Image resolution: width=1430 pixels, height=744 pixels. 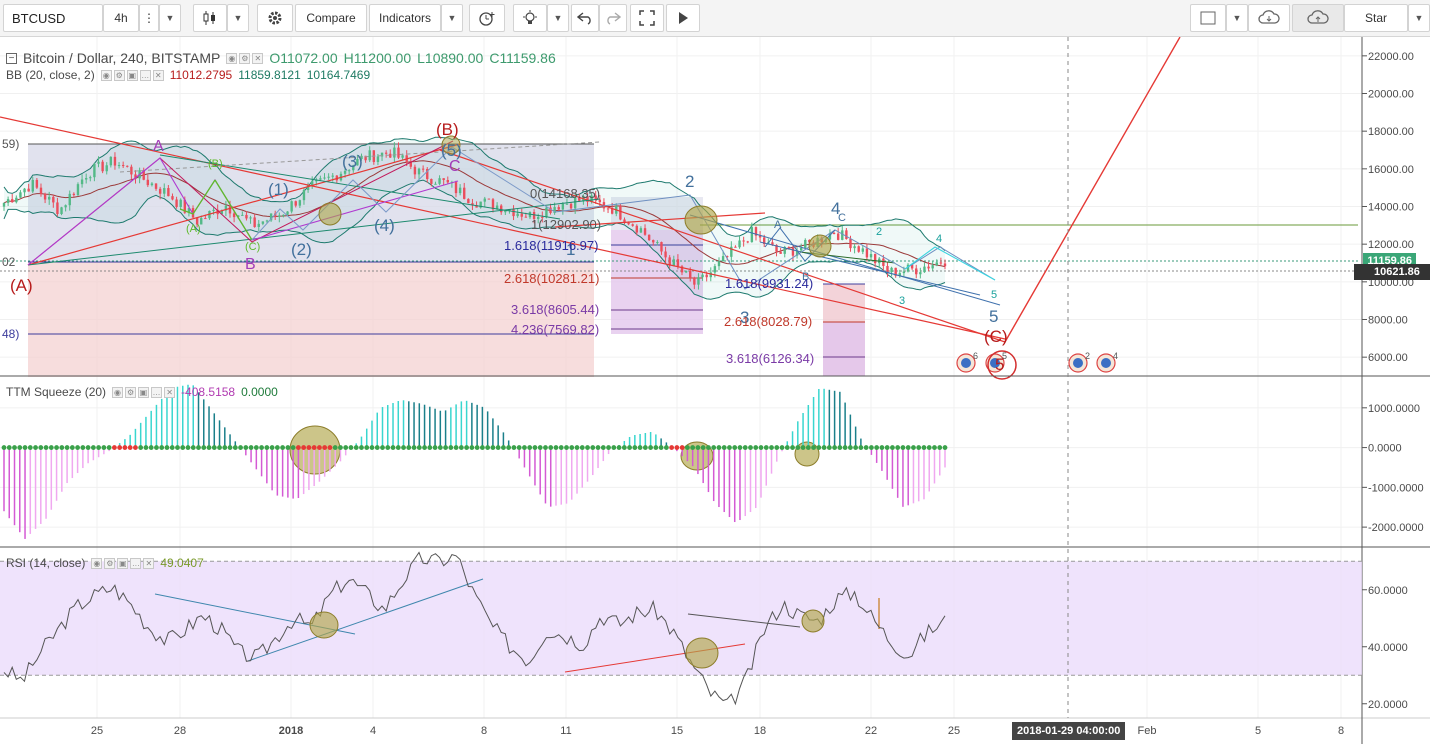 What do you see at coordinates (1318, 18) in the screenshot?
I see `cloud-save-icon` at bounding box center [1318, 18].